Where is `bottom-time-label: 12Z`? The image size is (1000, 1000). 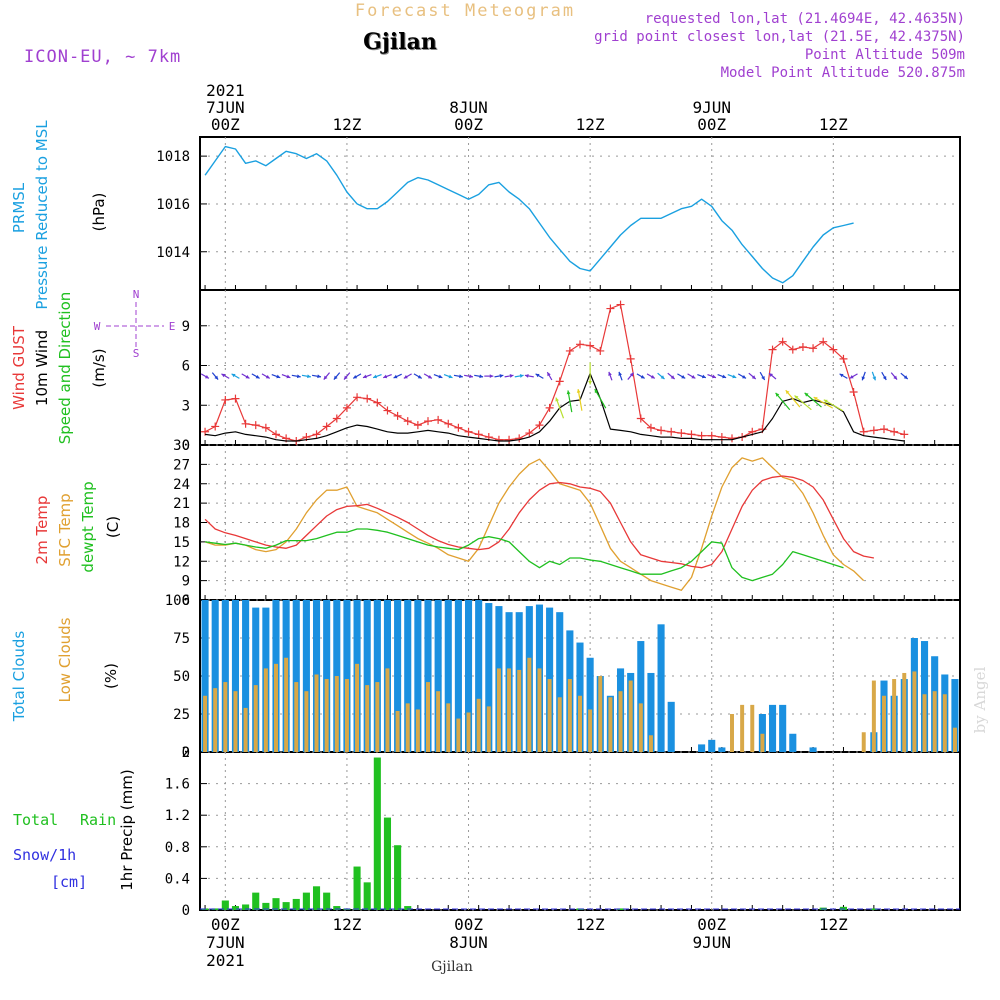 bottom-time-label: 12Z is located at coordinates (346, 924).